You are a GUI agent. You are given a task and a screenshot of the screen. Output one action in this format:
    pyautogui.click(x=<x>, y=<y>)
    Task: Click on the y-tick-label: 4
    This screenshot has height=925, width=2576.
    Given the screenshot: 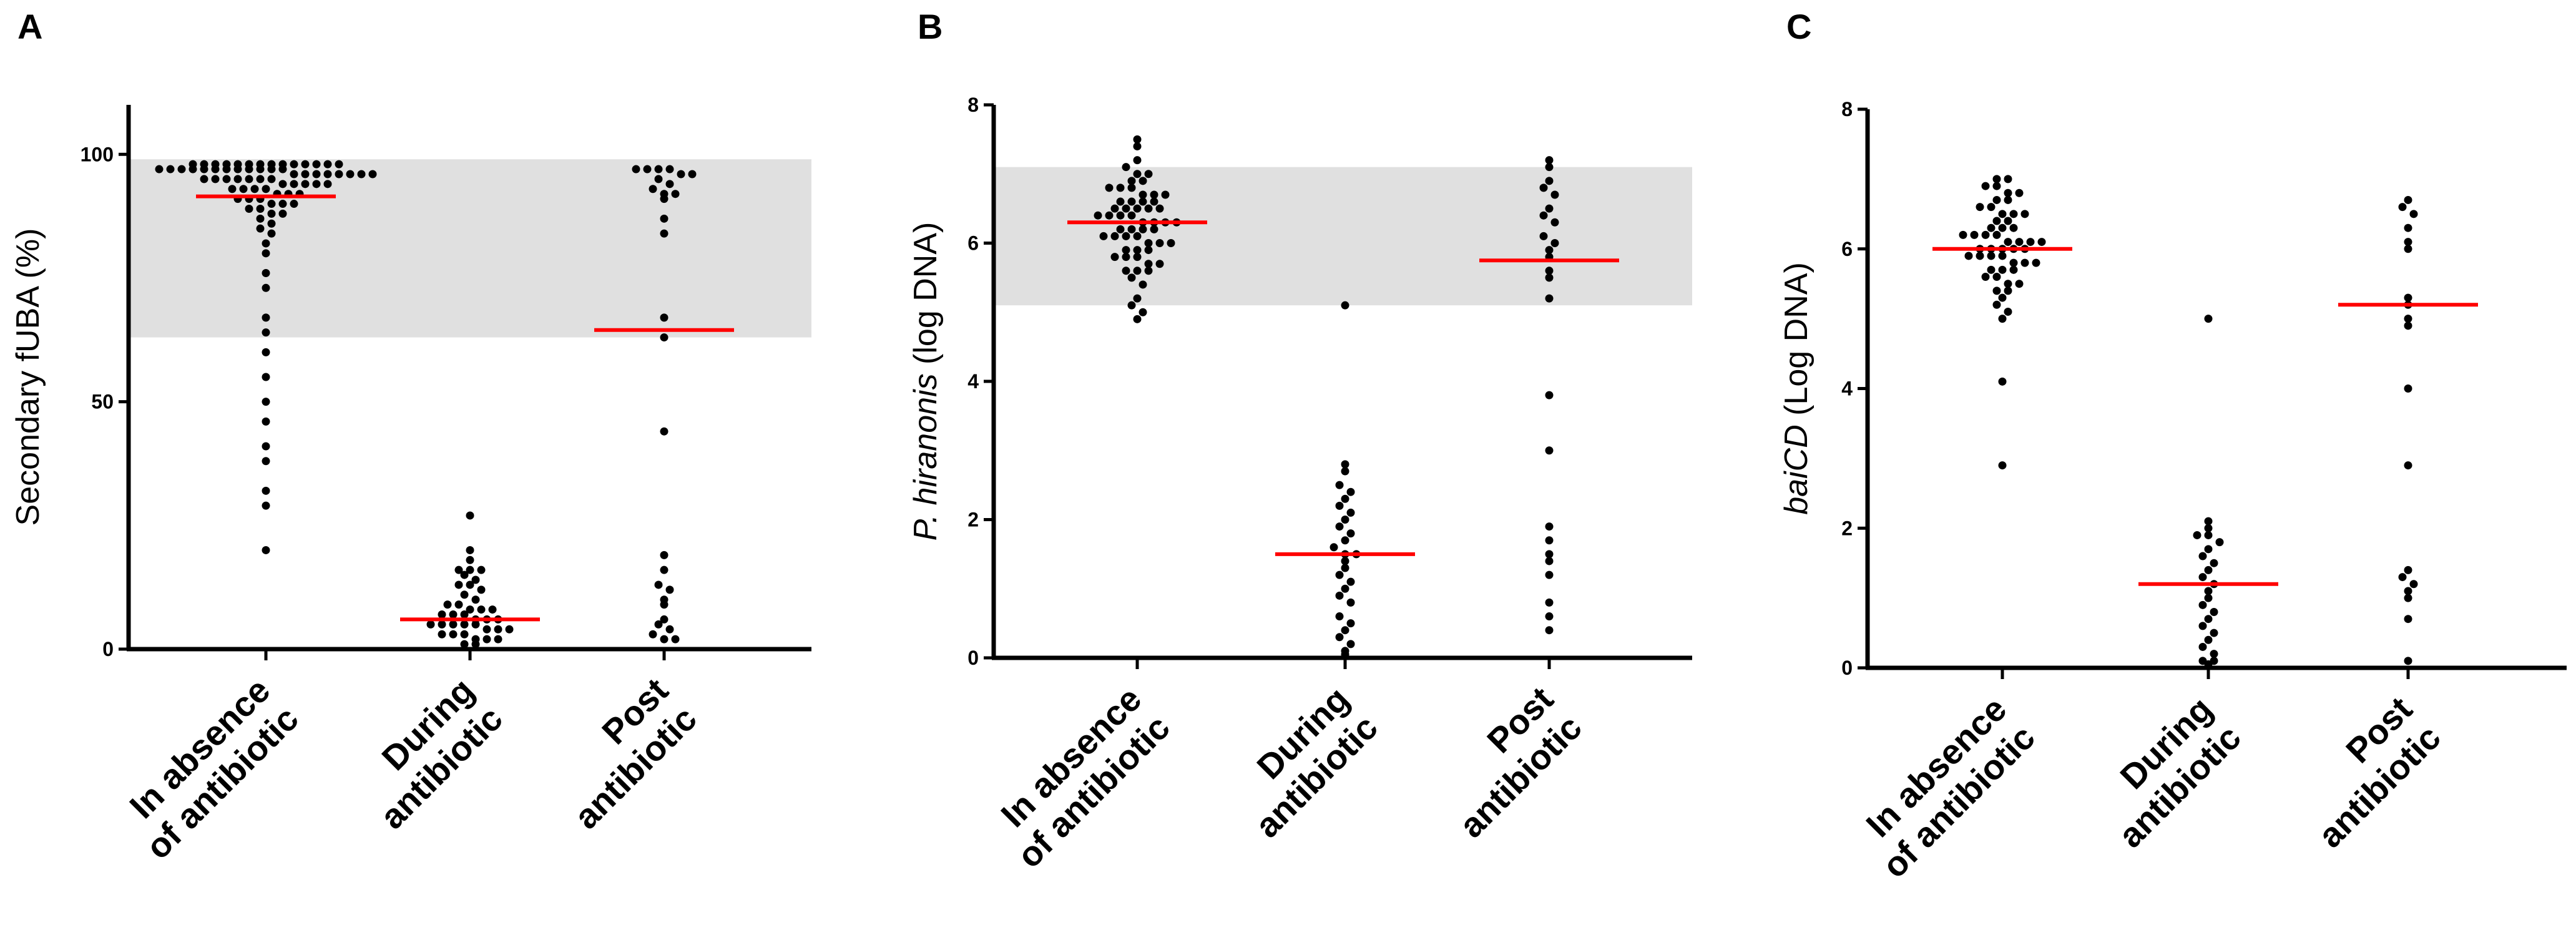 What is the action you would take?
    pyautogui.click(x=973, y=381)
    